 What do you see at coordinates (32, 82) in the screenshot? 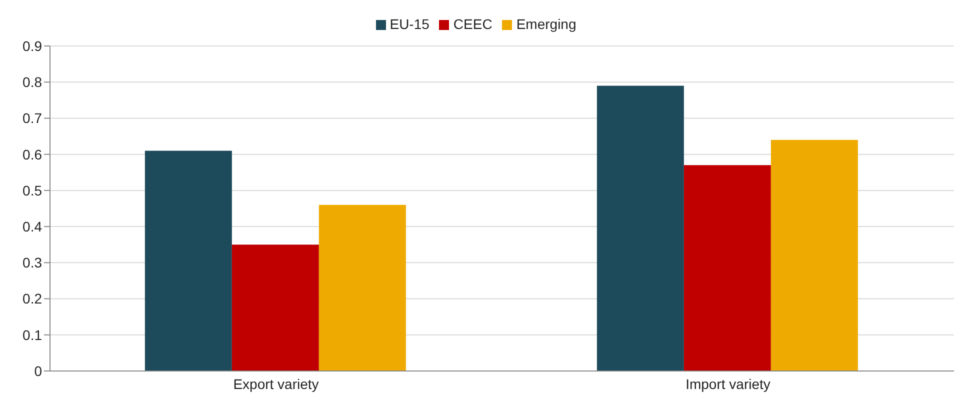
I see `y-tick-label: 0.8` at bounding box center [32, 82].